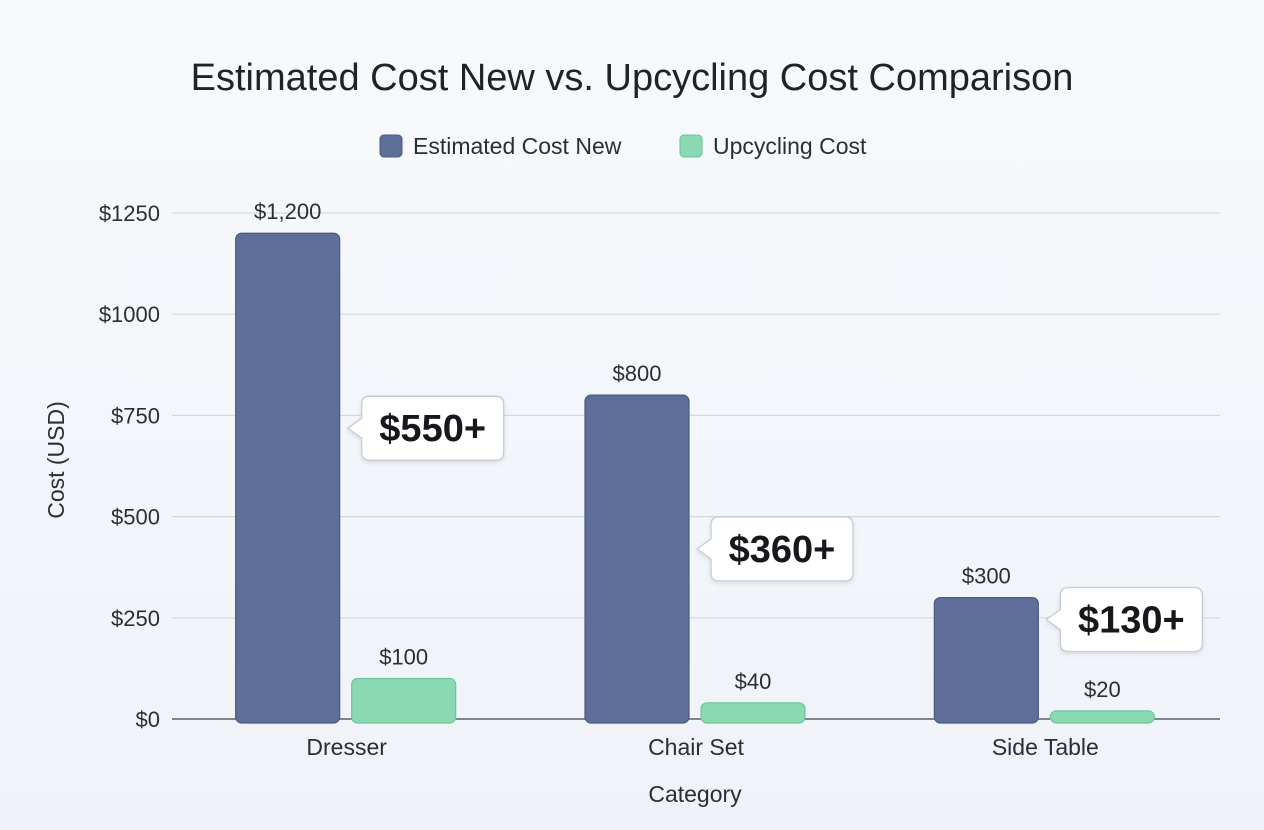 Image resolution: width=1264 pixels, height=830 pixels. I want to click on callout-chair-set: $360+, so click(774, 549).